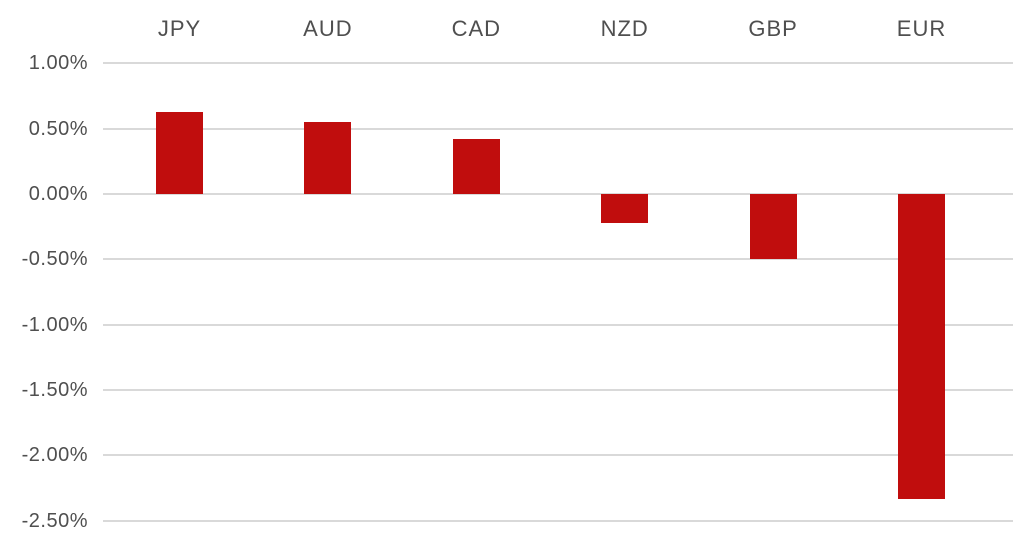 Image resolution: width=1024 pixels, height=550 pixels. Describe the element at coordinates (58, 63) in the screenshot. I see `y-axis-tick-label: 1.00%` at that location.